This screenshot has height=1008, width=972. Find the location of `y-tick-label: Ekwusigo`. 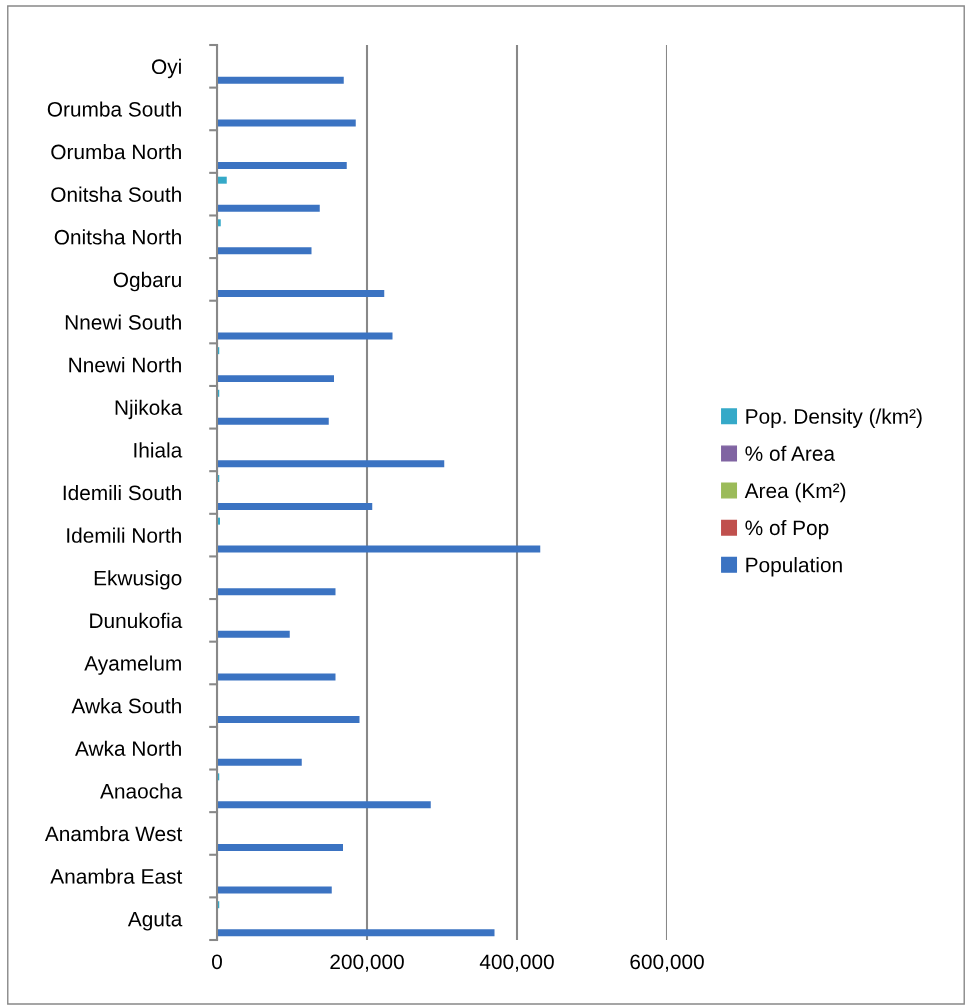

y-tick-label: Ekwusigo is located at coordinates (138, 580).